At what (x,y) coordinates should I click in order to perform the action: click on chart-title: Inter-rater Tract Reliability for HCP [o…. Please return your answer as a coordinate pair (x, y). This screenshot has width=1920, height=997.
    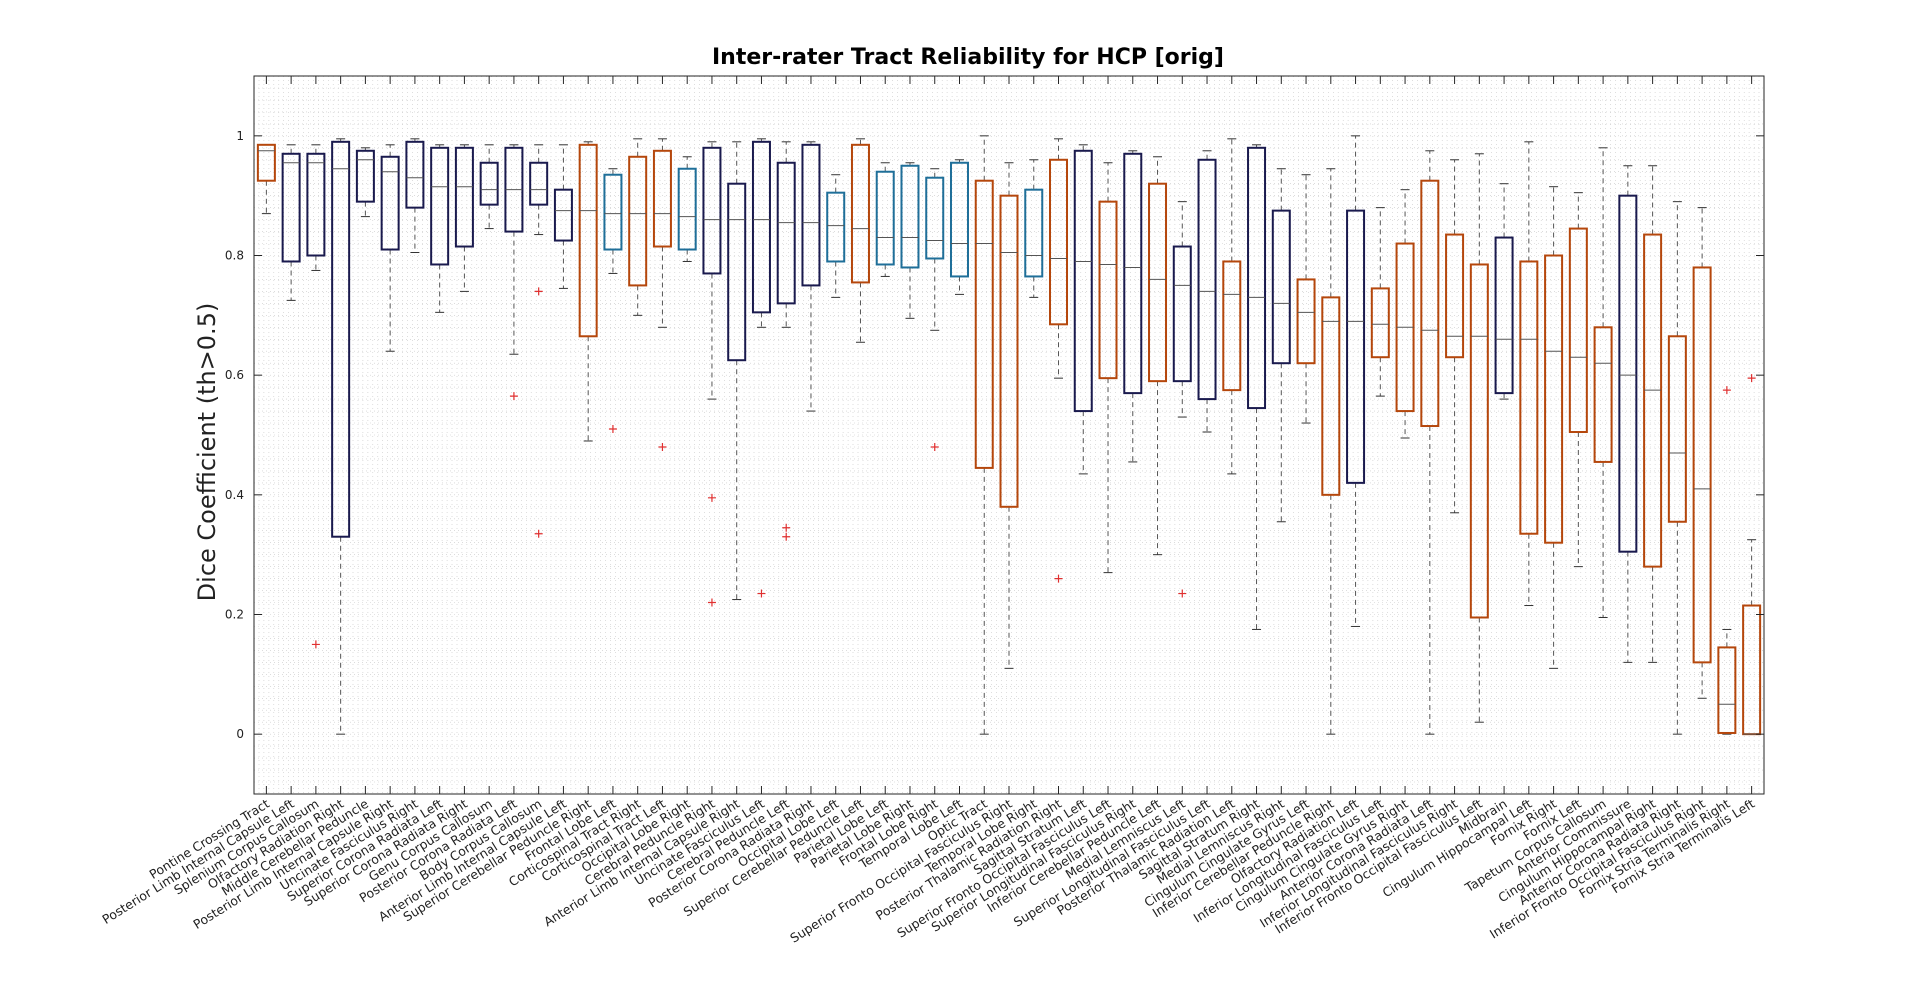
    Looking at the image, I should click on (968, 57).